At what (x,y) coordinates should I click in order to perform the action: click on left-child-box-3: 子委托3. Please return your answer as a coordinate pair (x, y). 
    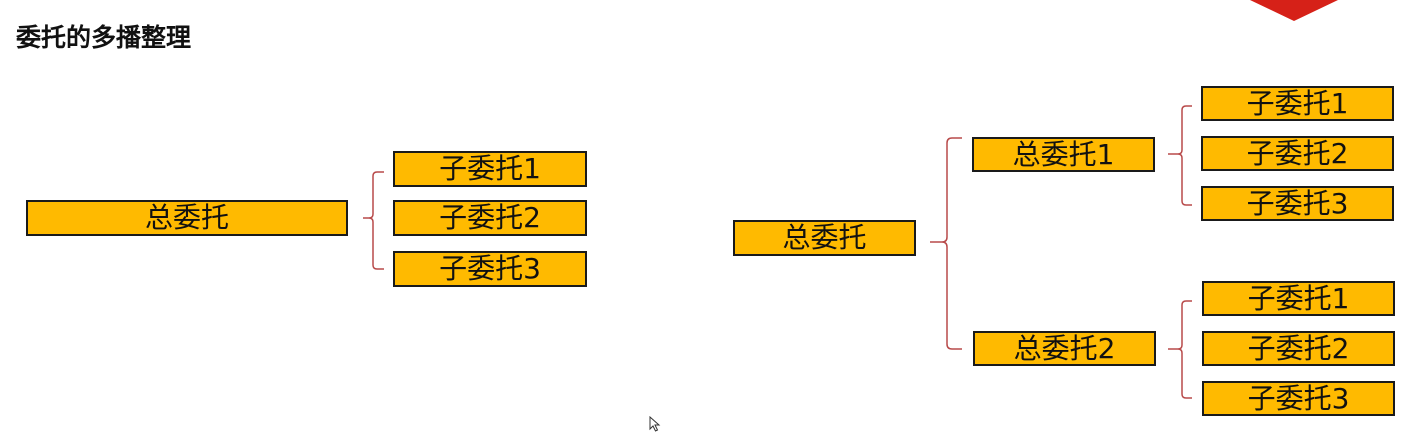
    Looking at the image, I should click on (490, 269).